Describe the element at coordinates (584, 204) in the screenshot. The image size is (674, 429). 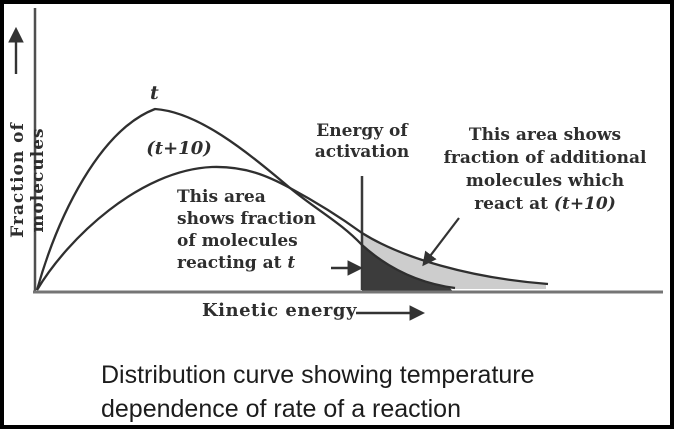
I see `annotation-temp-symbol: (t+10)` at that location.